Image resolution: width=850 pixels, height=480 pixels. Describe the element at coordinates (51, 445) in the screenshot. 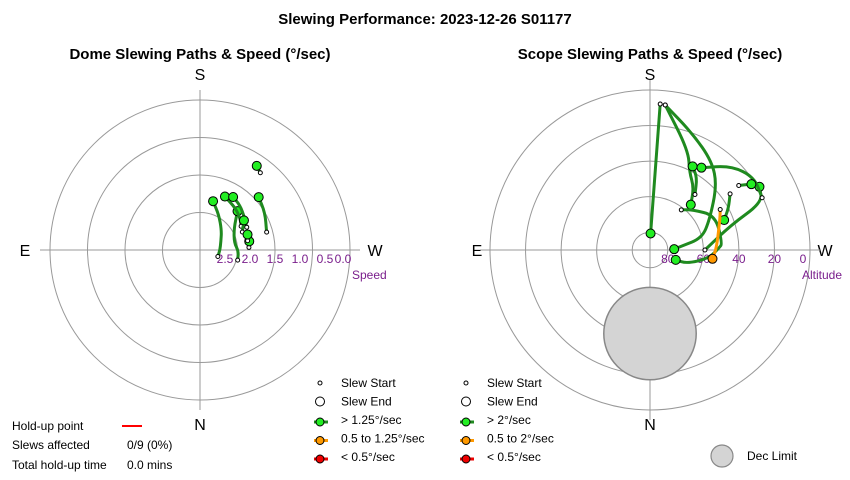

I see `slews-affected-label: Slews affected` at that location.